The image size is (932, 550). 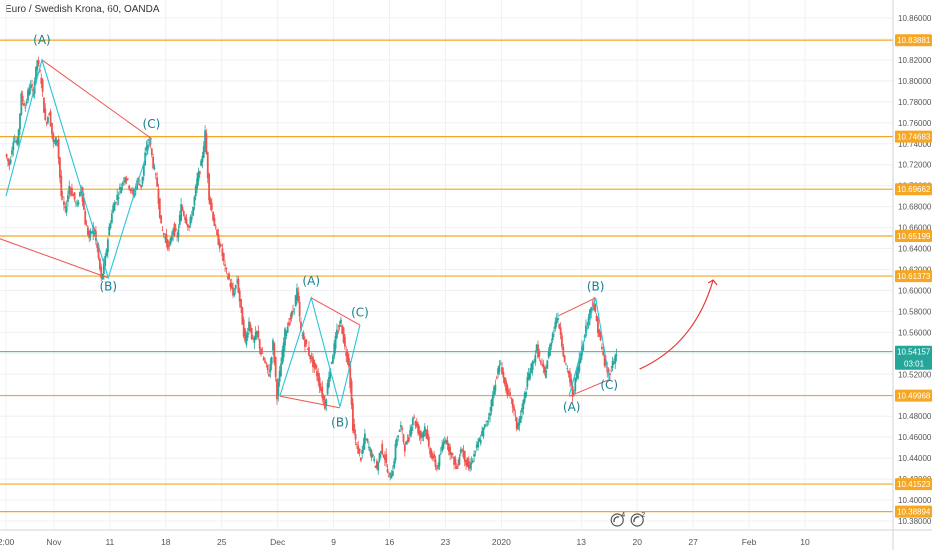 What do you see at coordinates (915, 521) in the screenshot?
I see `y-tick-label: 10.38000` at bounding box center [915, 521].